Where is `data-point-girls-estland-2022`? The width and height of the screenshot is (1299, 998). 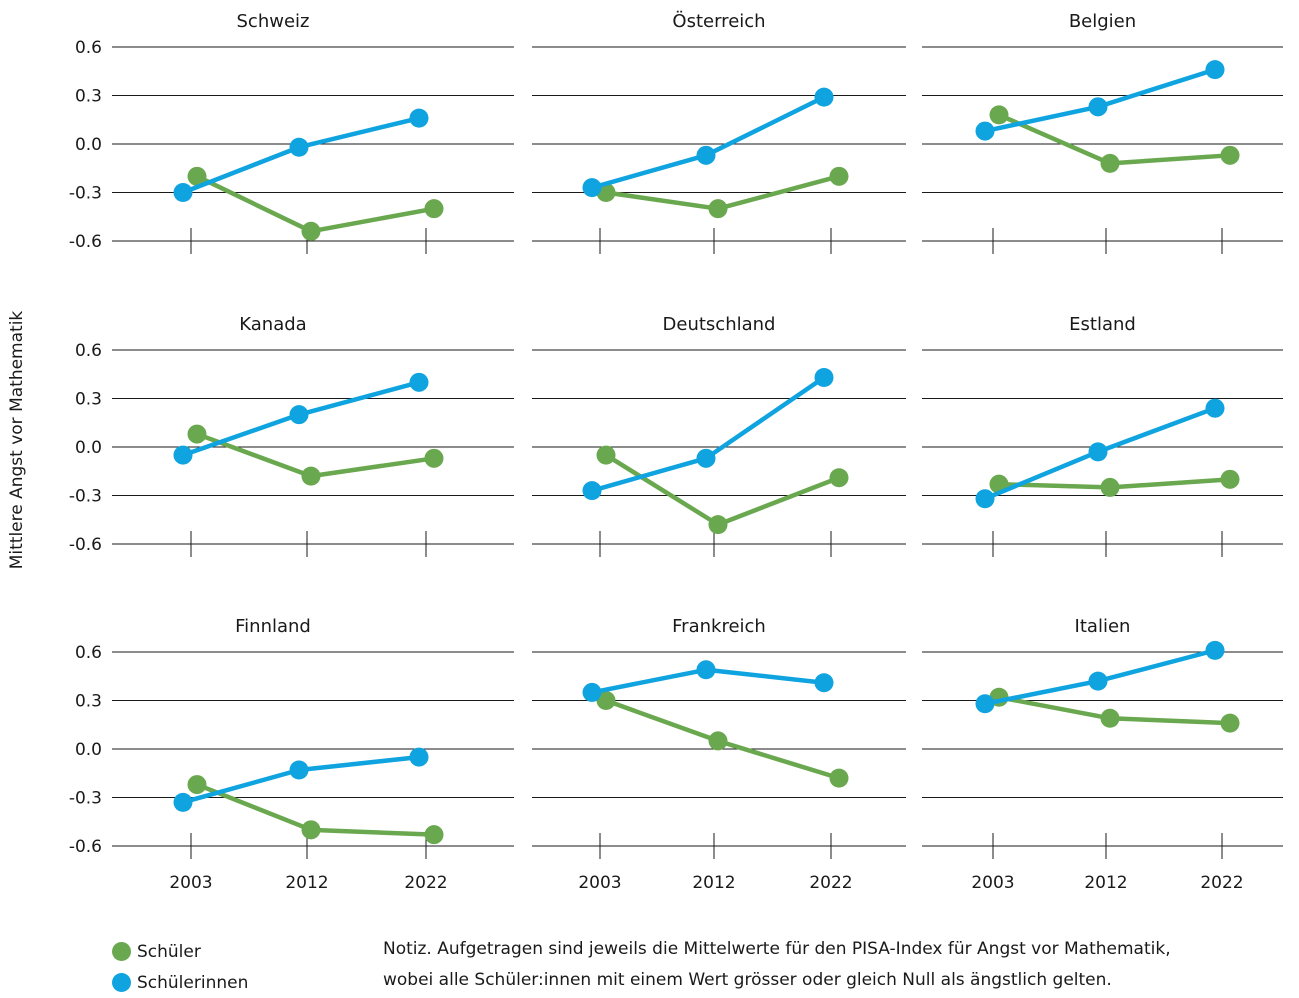
data-point-girls-estland-2022 is located at coordinates (1215, 408).